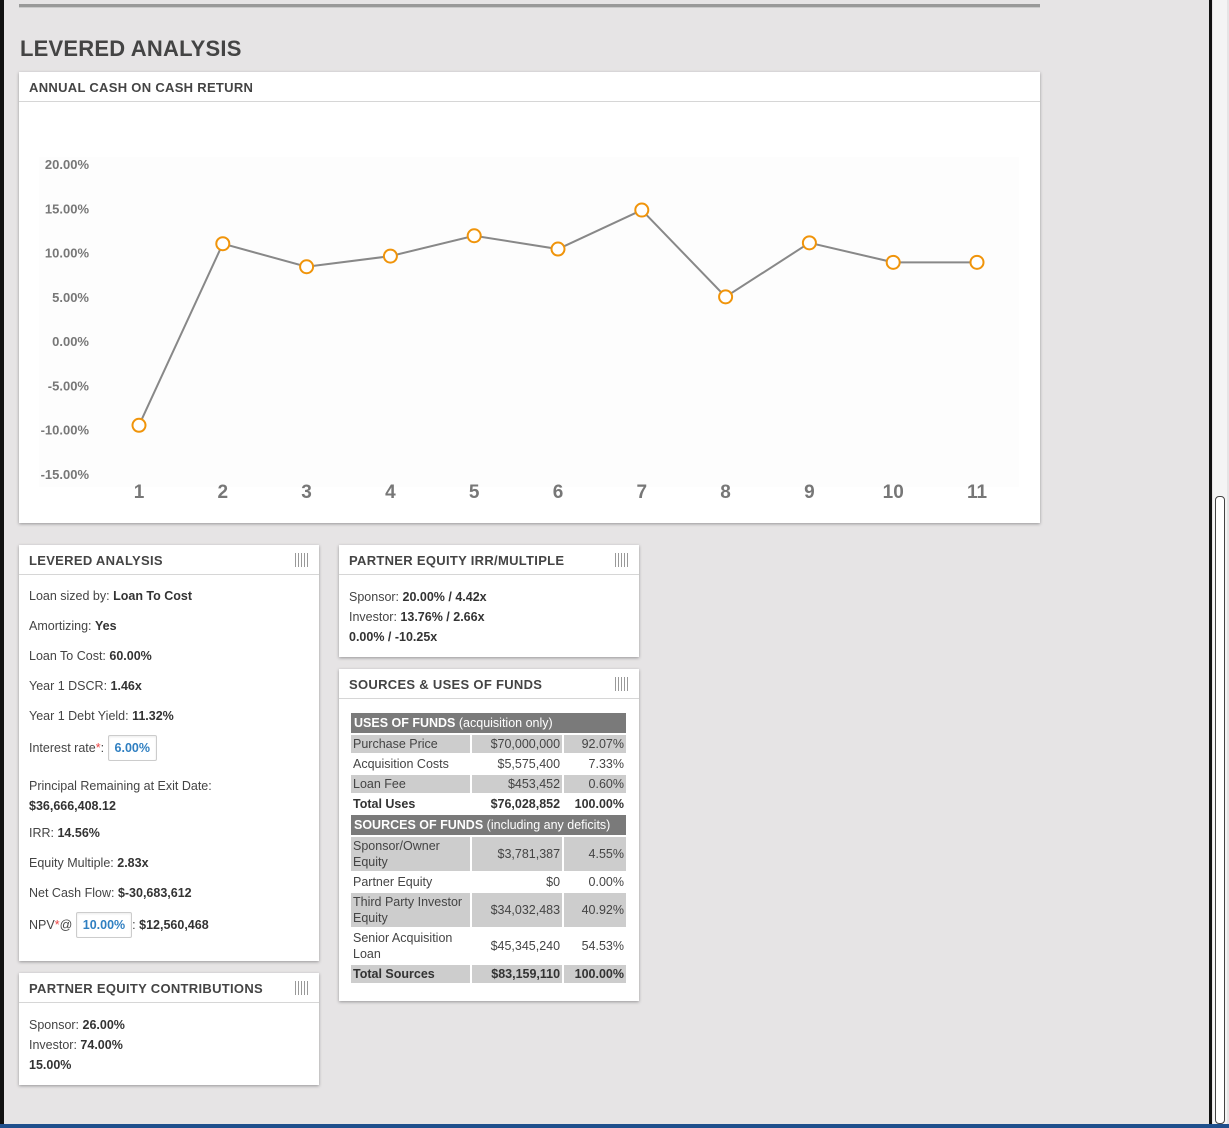  What do you see at coordinates (529, 6) in the screenshot?
I see `section-divider` at bounding box center [529, 6].